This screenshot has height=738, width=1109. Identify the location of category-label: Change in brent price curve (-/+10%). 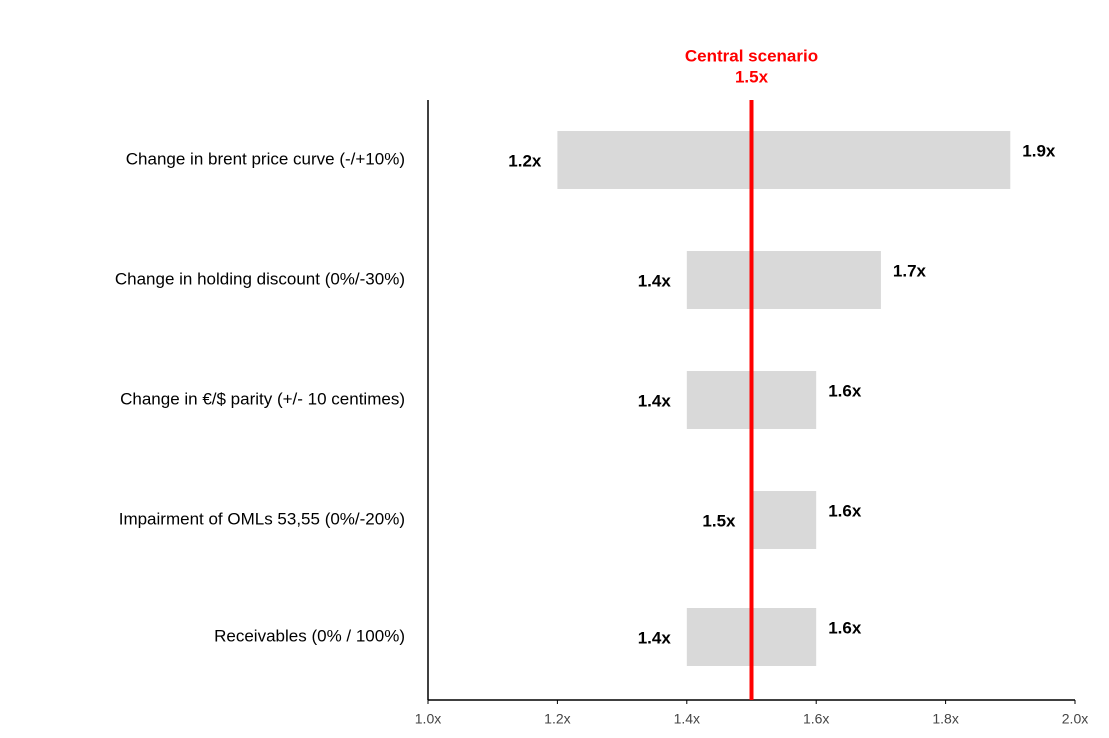
(265, 158).